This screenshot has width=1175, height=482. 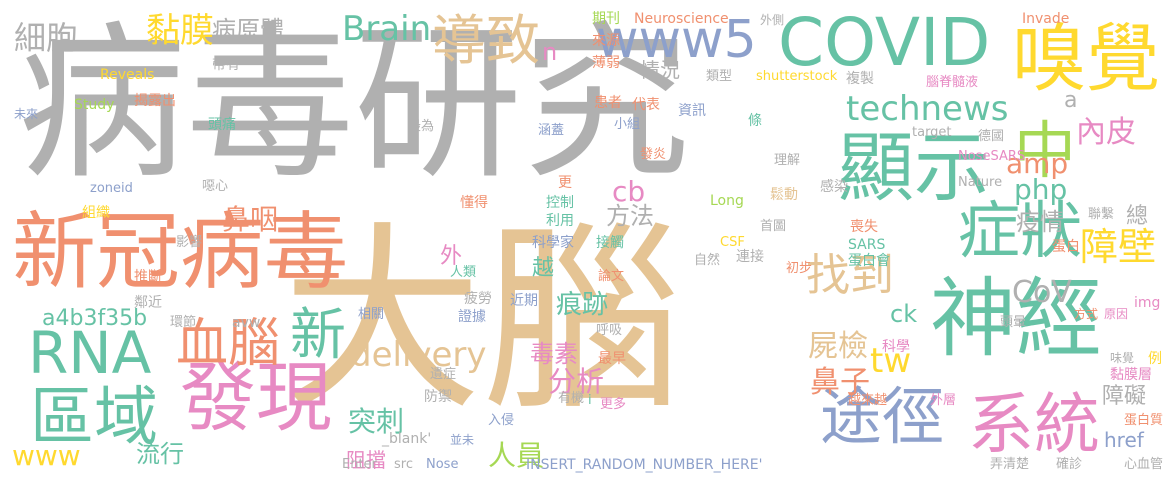 What do you see at coordinates (215, 186) in the screenshot?
I see `word: 噁心` at bounding box center [215, 186].